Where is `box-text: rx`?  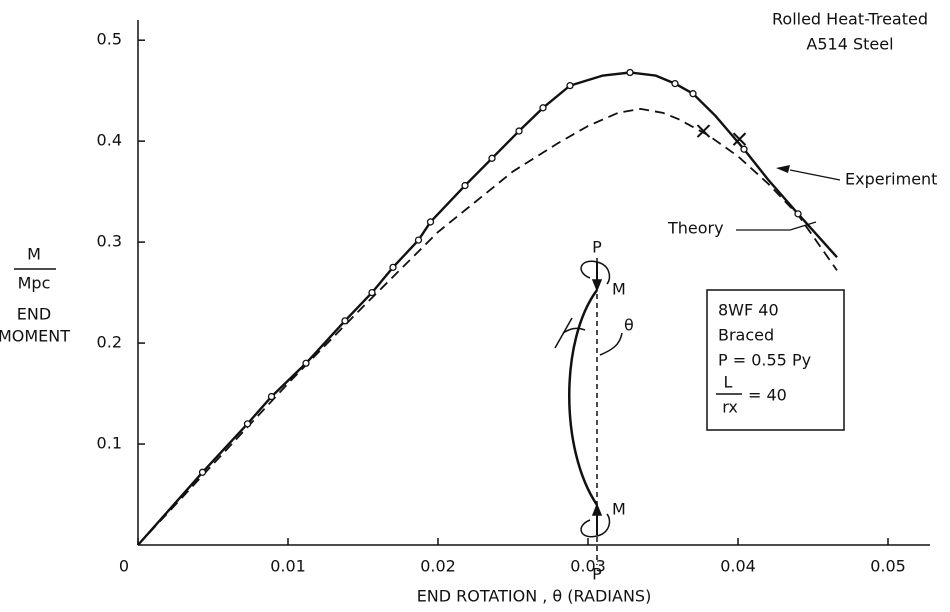 box-text: rx is located at coordinates (730, 407).